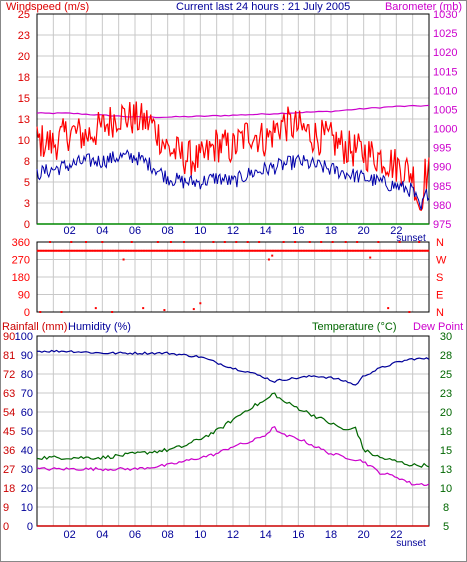 This screenshot has height=562, width=467. I want to click on humidity-tick-label: 0, so click(30, 527).